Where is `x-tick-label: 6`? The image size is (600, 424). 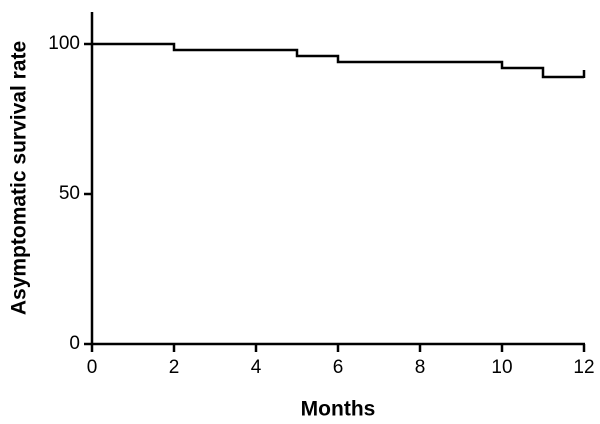
x-tick-label: 6 is located at coordinates (338, 367).